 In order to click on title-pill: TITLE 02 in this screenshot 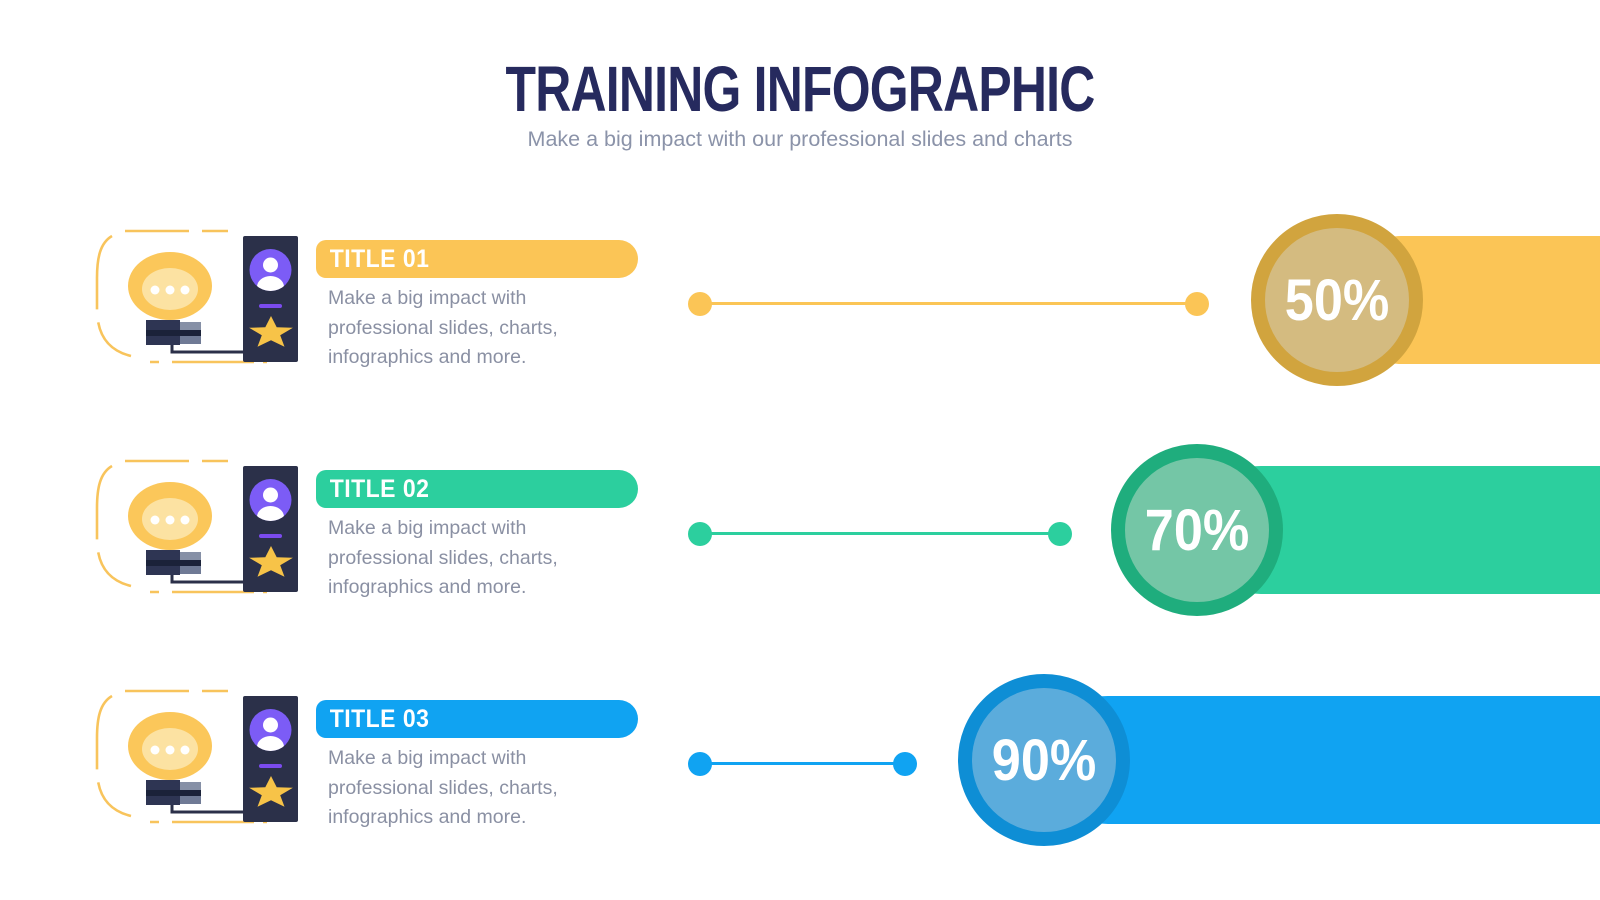, I will do `click(477, 489)`.